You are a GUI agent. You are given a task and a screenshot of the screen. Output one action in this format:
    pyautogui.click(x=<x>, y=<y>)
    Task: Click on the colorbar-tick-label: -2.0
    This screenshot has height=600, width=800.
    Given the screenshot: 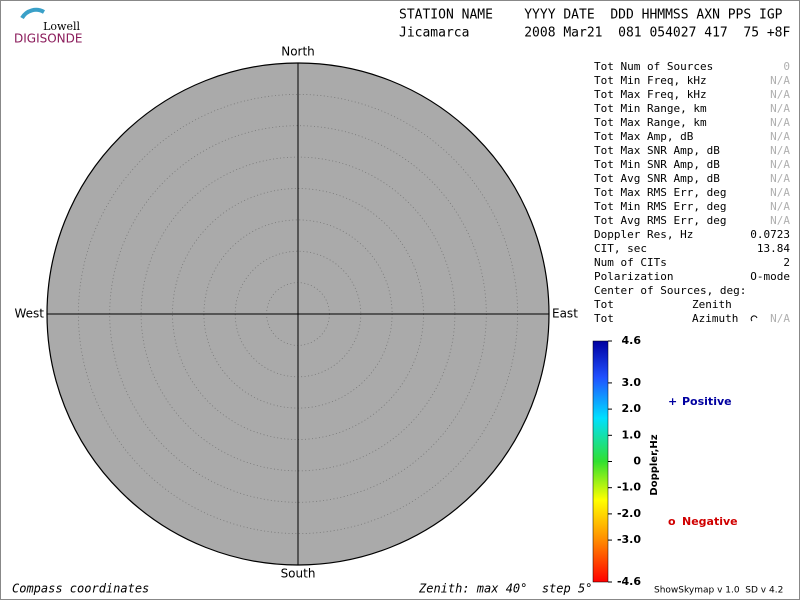 What is the action you would take?
    pyautogui.click(x=629, y=513)
    